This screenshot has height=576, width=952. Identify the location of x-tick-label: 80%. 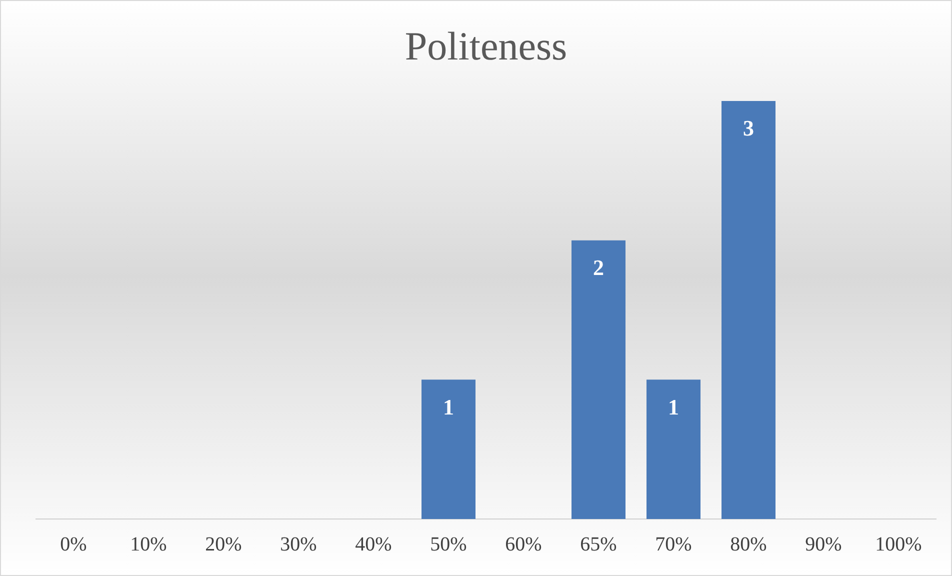
(748, 544).